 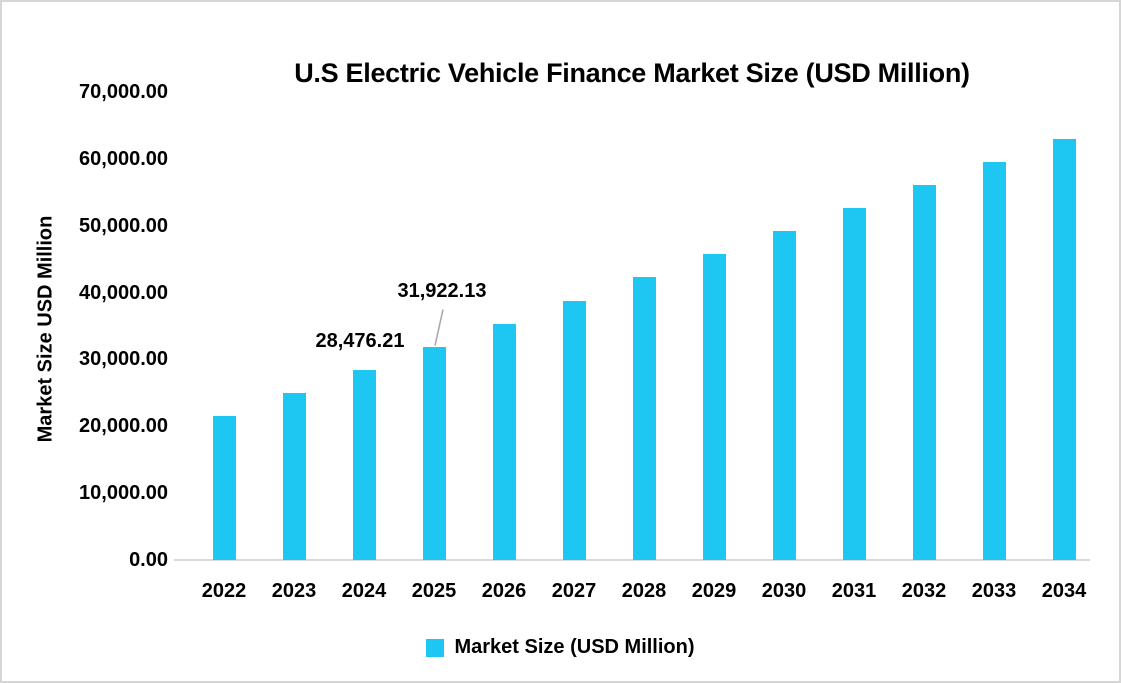 What do you see at coordinates (784, 395) in the screenshot?
I see `bar-2030` at bounding box center [784, 395].